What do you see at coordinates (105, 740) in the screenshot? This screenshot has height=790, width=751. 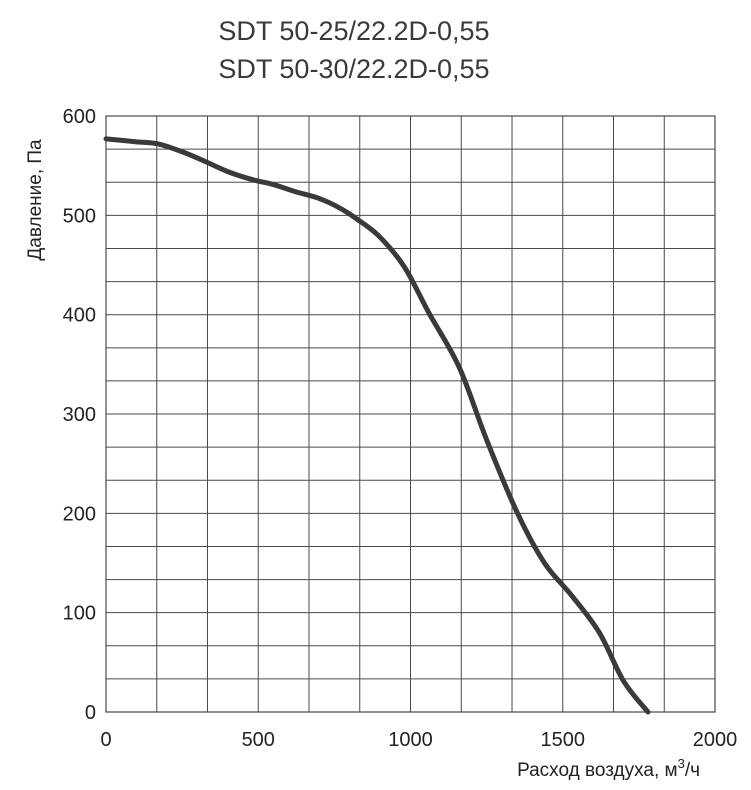 I see `x-tick-label: 0` at bounding box center [105, 740].